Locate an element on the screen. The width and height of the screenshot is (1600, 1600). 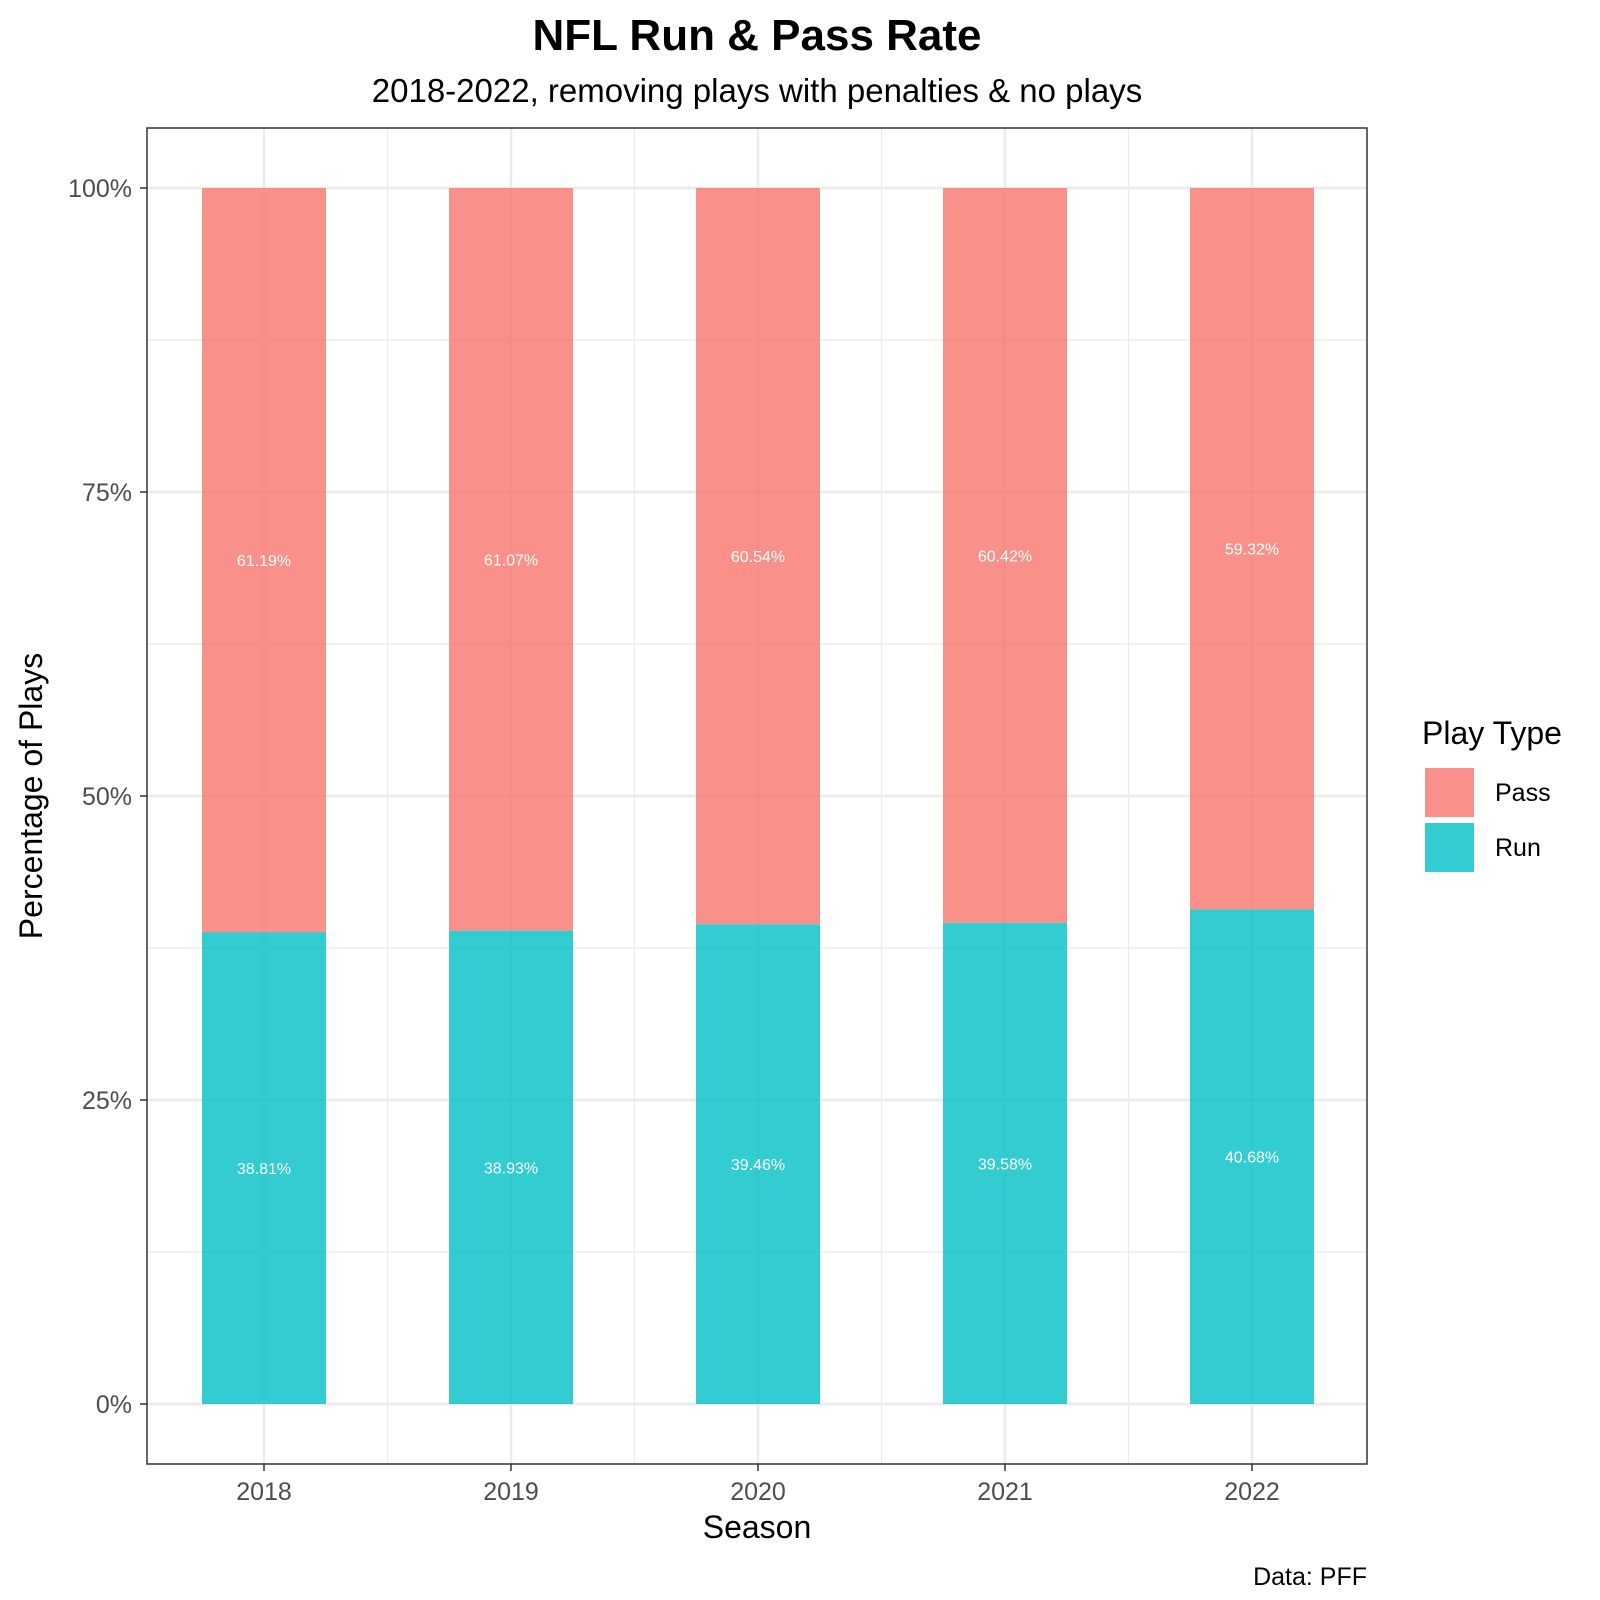
y-tick-label: 0% is located at coordinates (114, 1405).